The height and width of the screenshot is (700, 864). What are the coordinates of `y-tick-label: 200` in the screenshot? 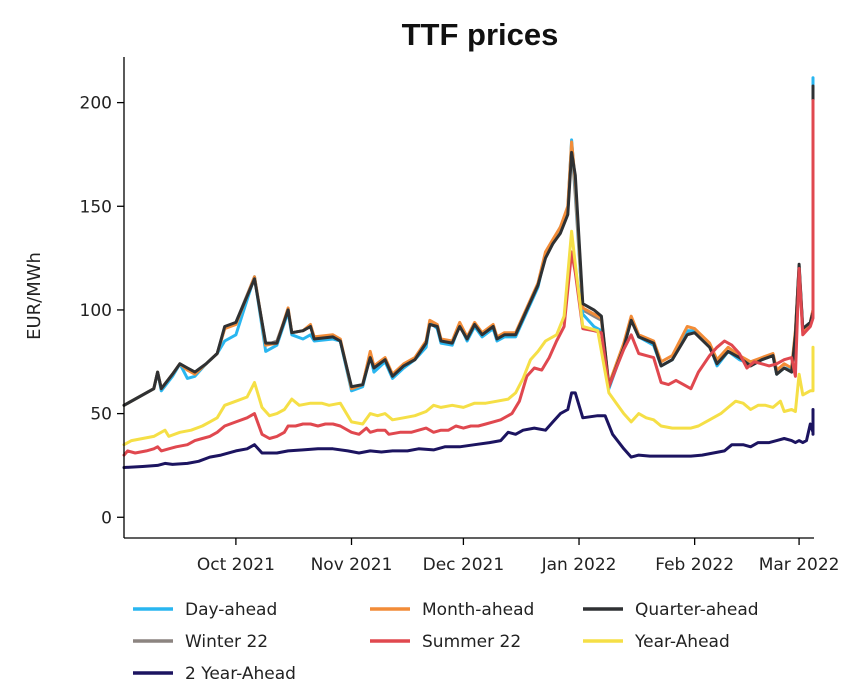 It's located at (96, 104).